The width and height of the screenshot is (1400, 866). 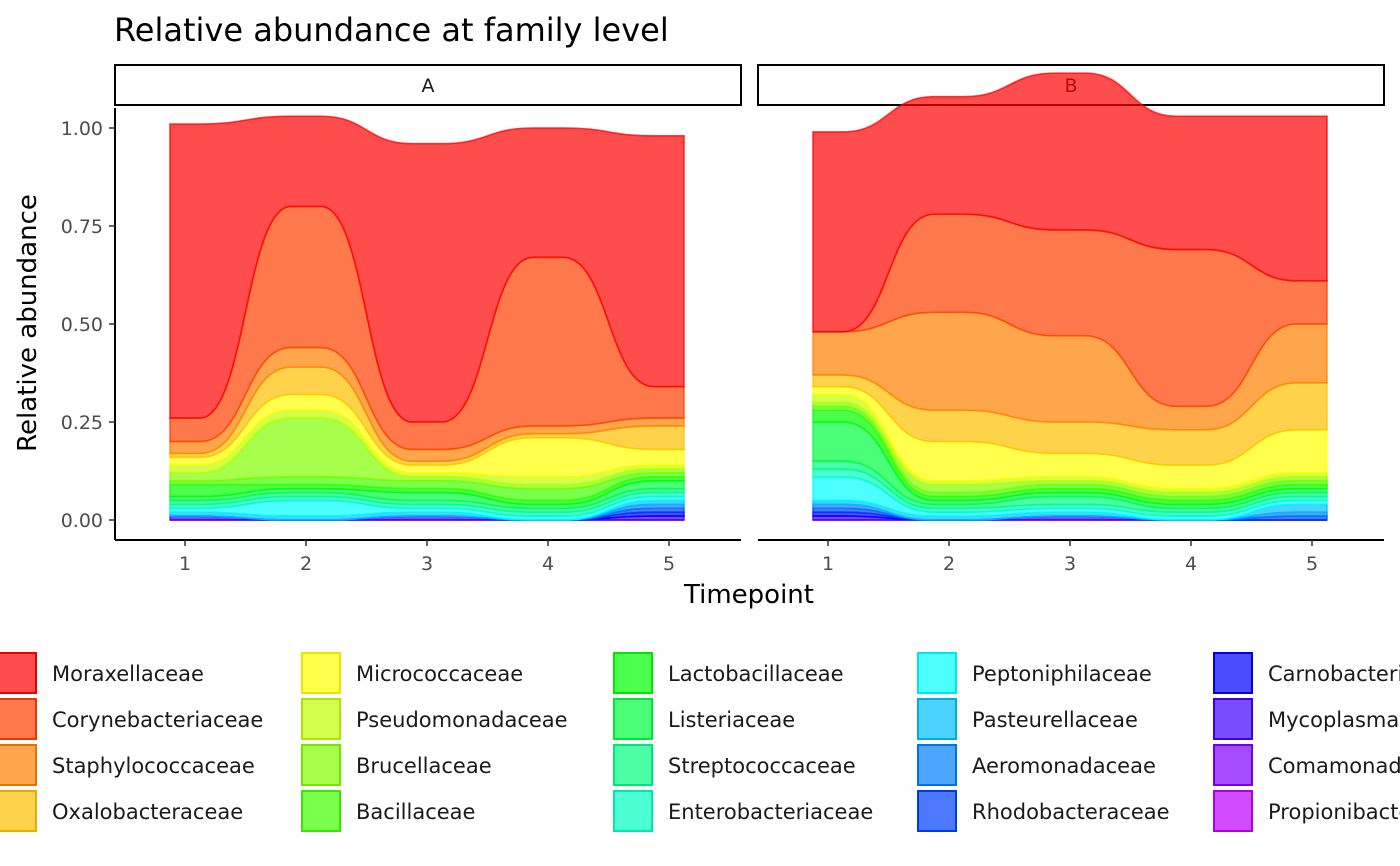 I want to click on legend-label: Bacillaceae, so click(x=415, y=812).